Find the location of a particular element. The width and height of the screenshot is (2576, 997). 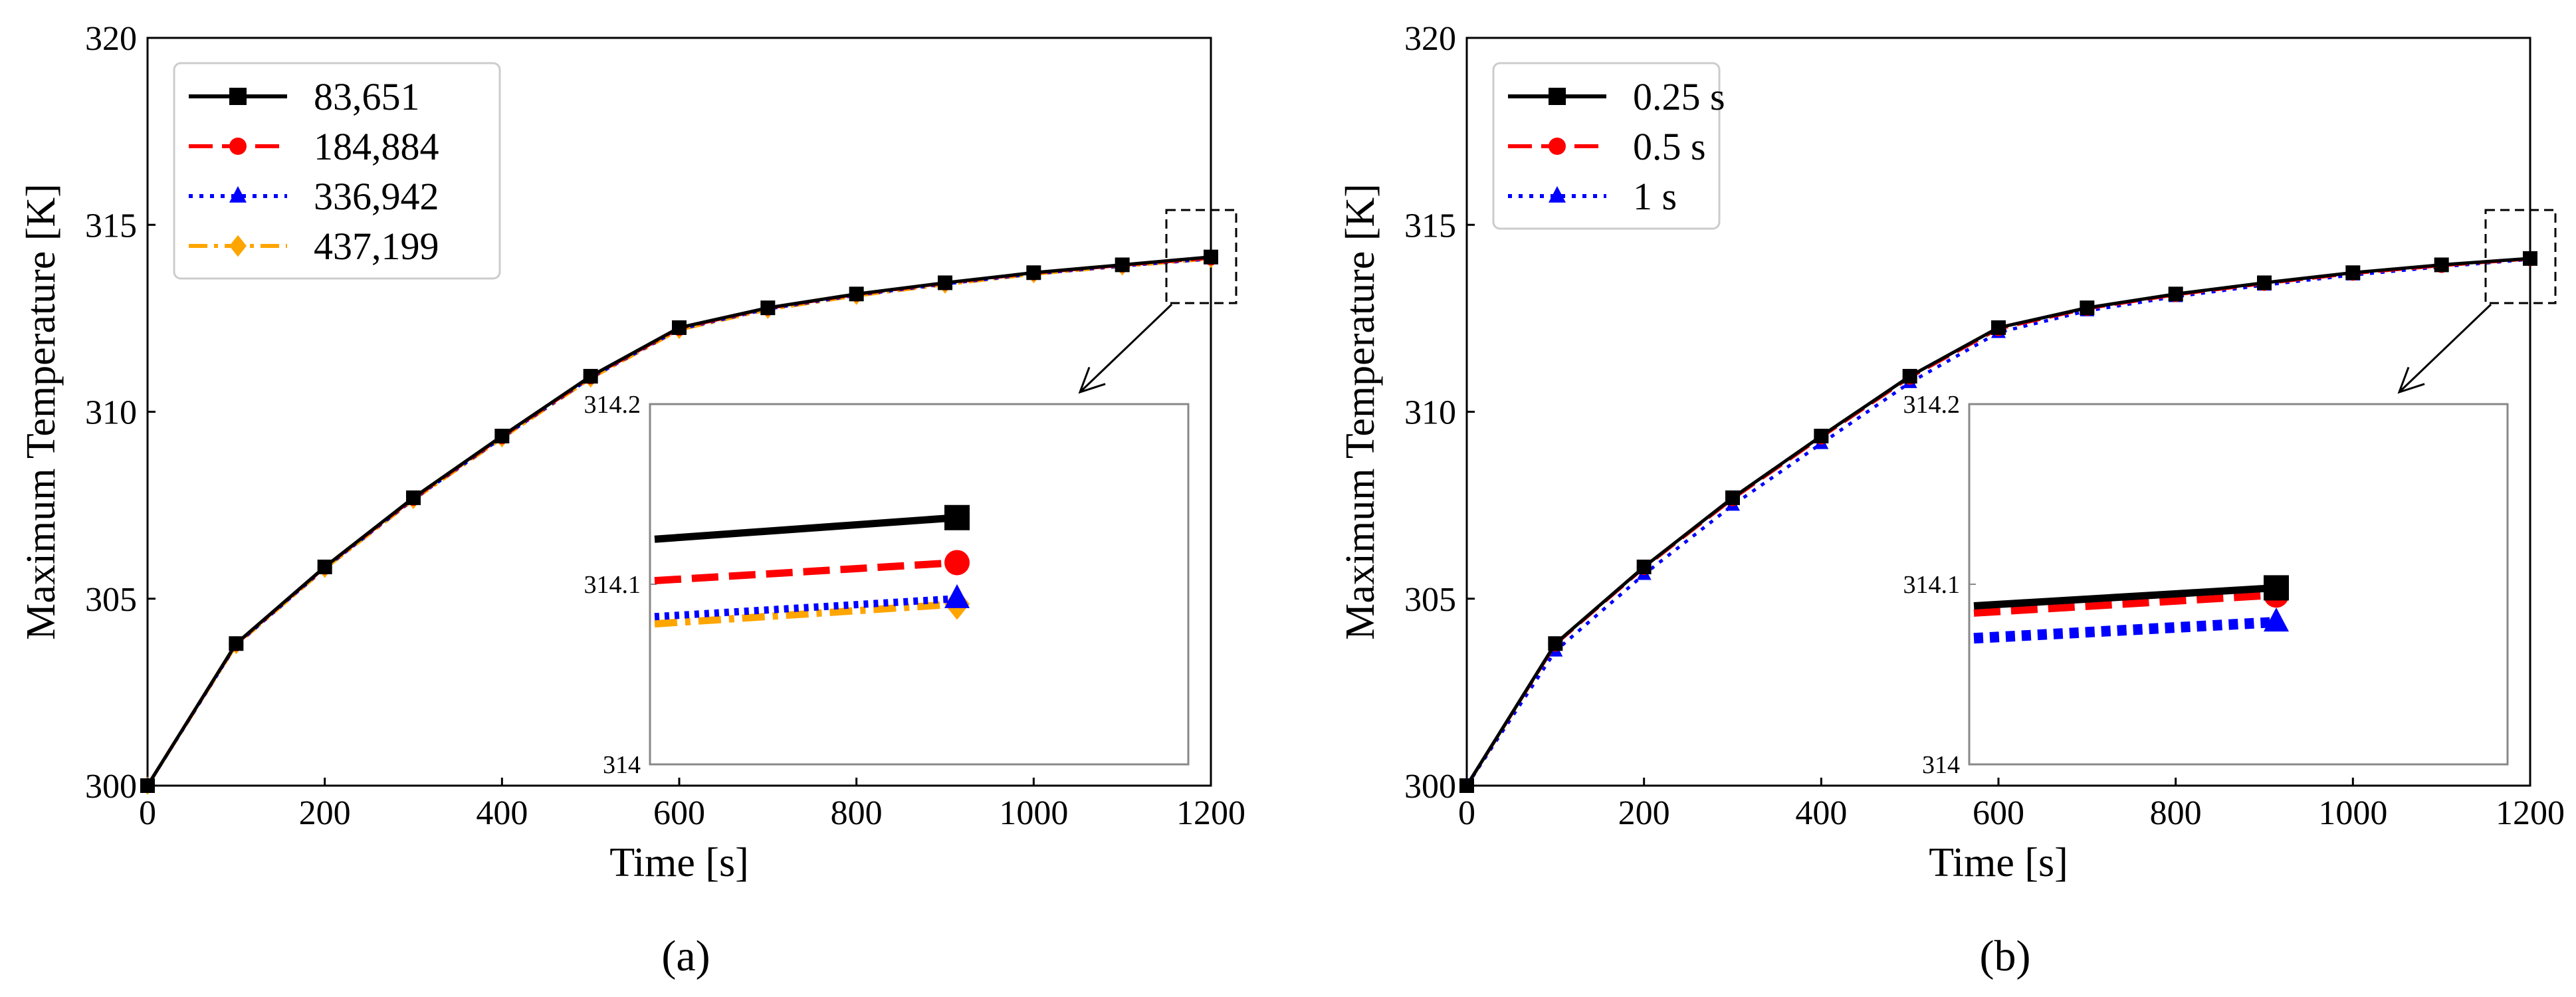

legend-label: 0.25 s is located at coordinates (1679, 96).